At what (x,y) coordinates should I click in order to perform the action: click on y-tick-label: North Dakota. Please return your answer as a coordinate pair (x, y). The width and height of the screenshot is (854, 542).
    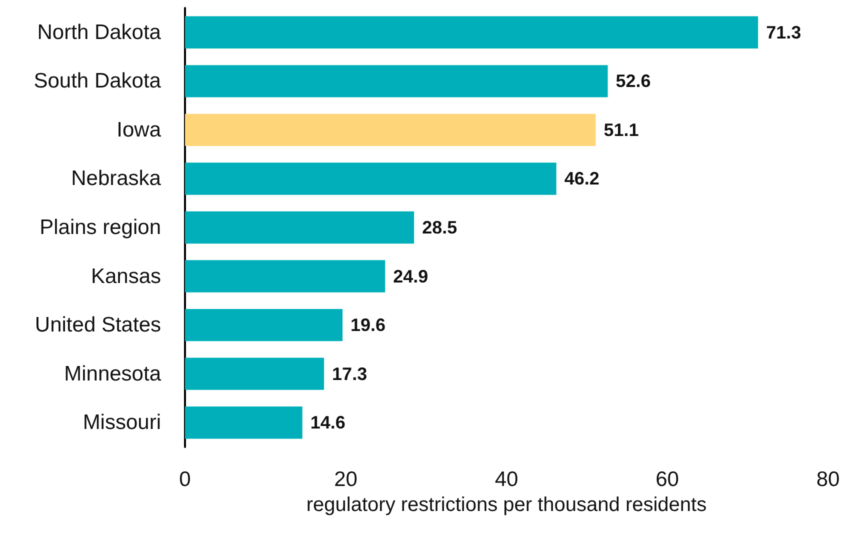
    Looking at the image, I should click on (99, 32).